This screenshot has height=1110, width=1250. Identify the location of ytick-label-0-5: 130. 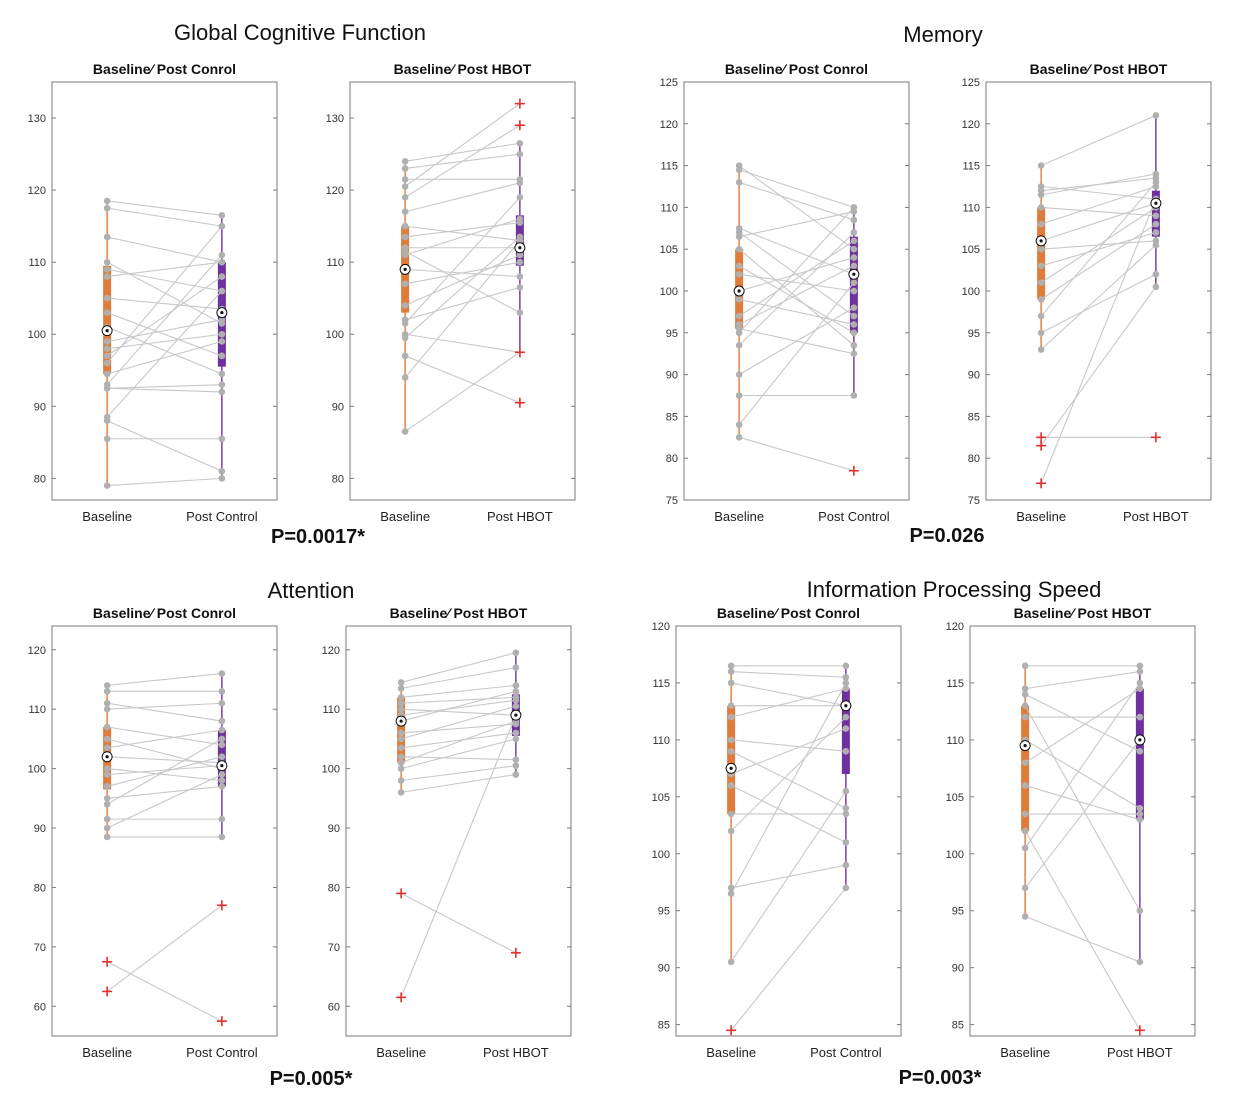
(37, 119).